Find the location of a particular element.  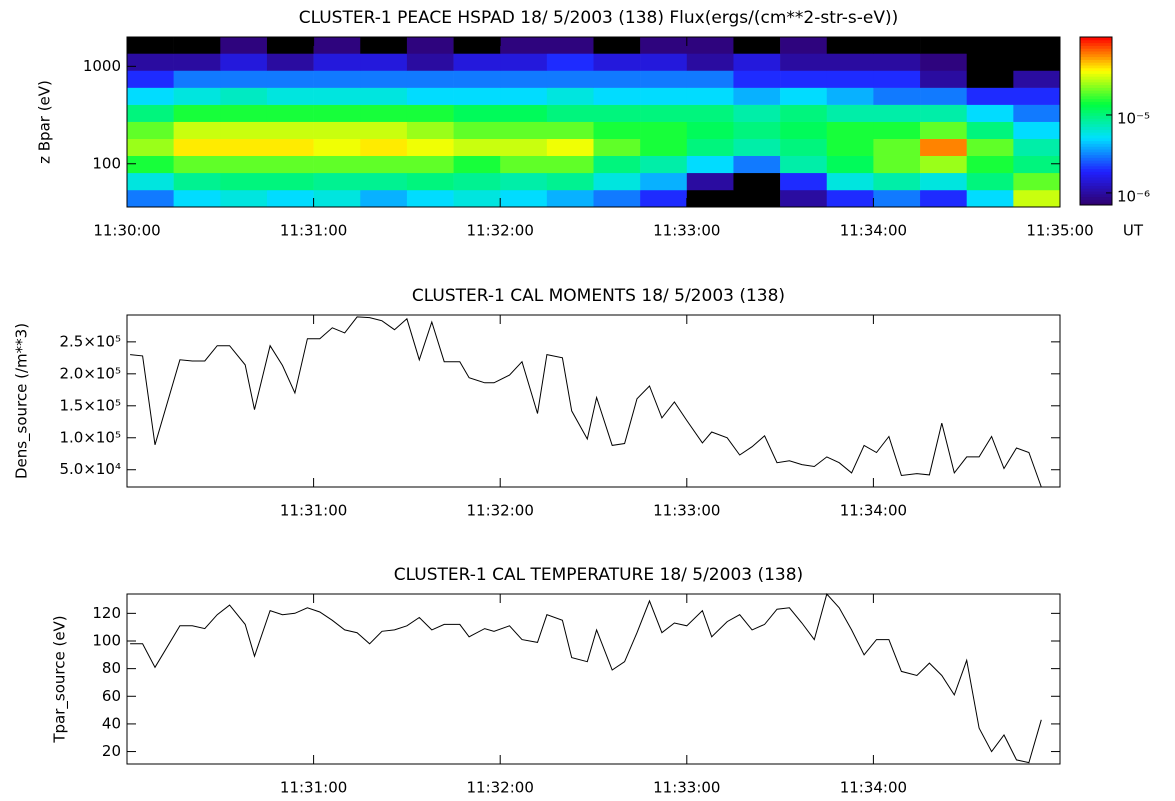

y-tick-label: 5.0×10⁴ is located at coordinates (90, 469).